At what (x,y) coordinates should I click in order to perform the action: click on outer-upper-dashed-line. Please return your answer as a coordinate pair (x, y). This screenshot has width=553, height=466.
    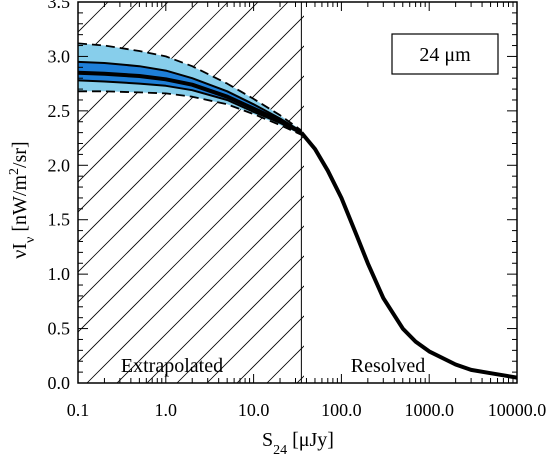
    Looking at the image, I should click on (190, 87).